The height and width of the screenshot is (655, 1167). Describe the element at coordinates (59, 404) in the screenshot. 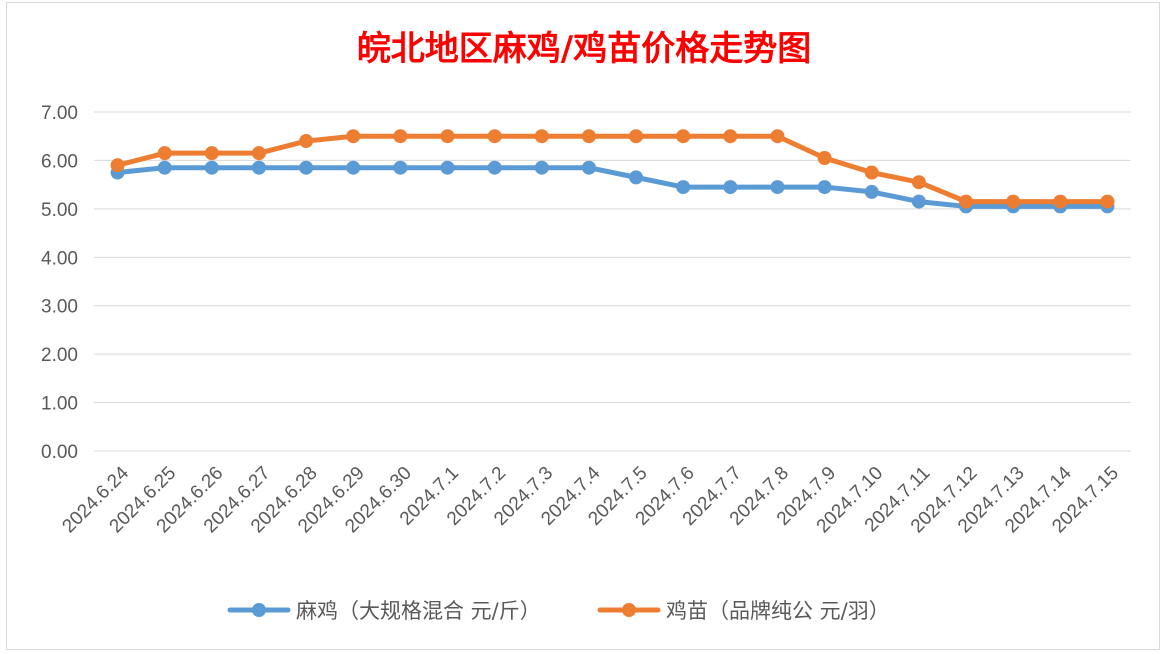

I see `y-tick-label: 1.00` at that location.